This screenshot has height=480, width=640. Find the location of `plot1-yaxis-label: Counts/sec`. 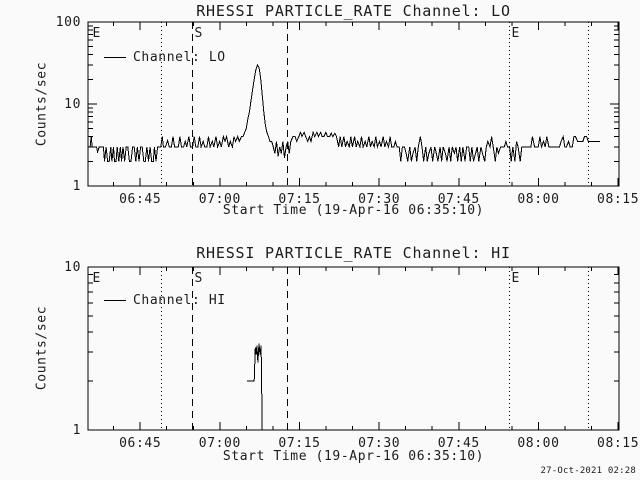

plot1-yaxis-label: Counts/sec is located at coordinates (42, 104).